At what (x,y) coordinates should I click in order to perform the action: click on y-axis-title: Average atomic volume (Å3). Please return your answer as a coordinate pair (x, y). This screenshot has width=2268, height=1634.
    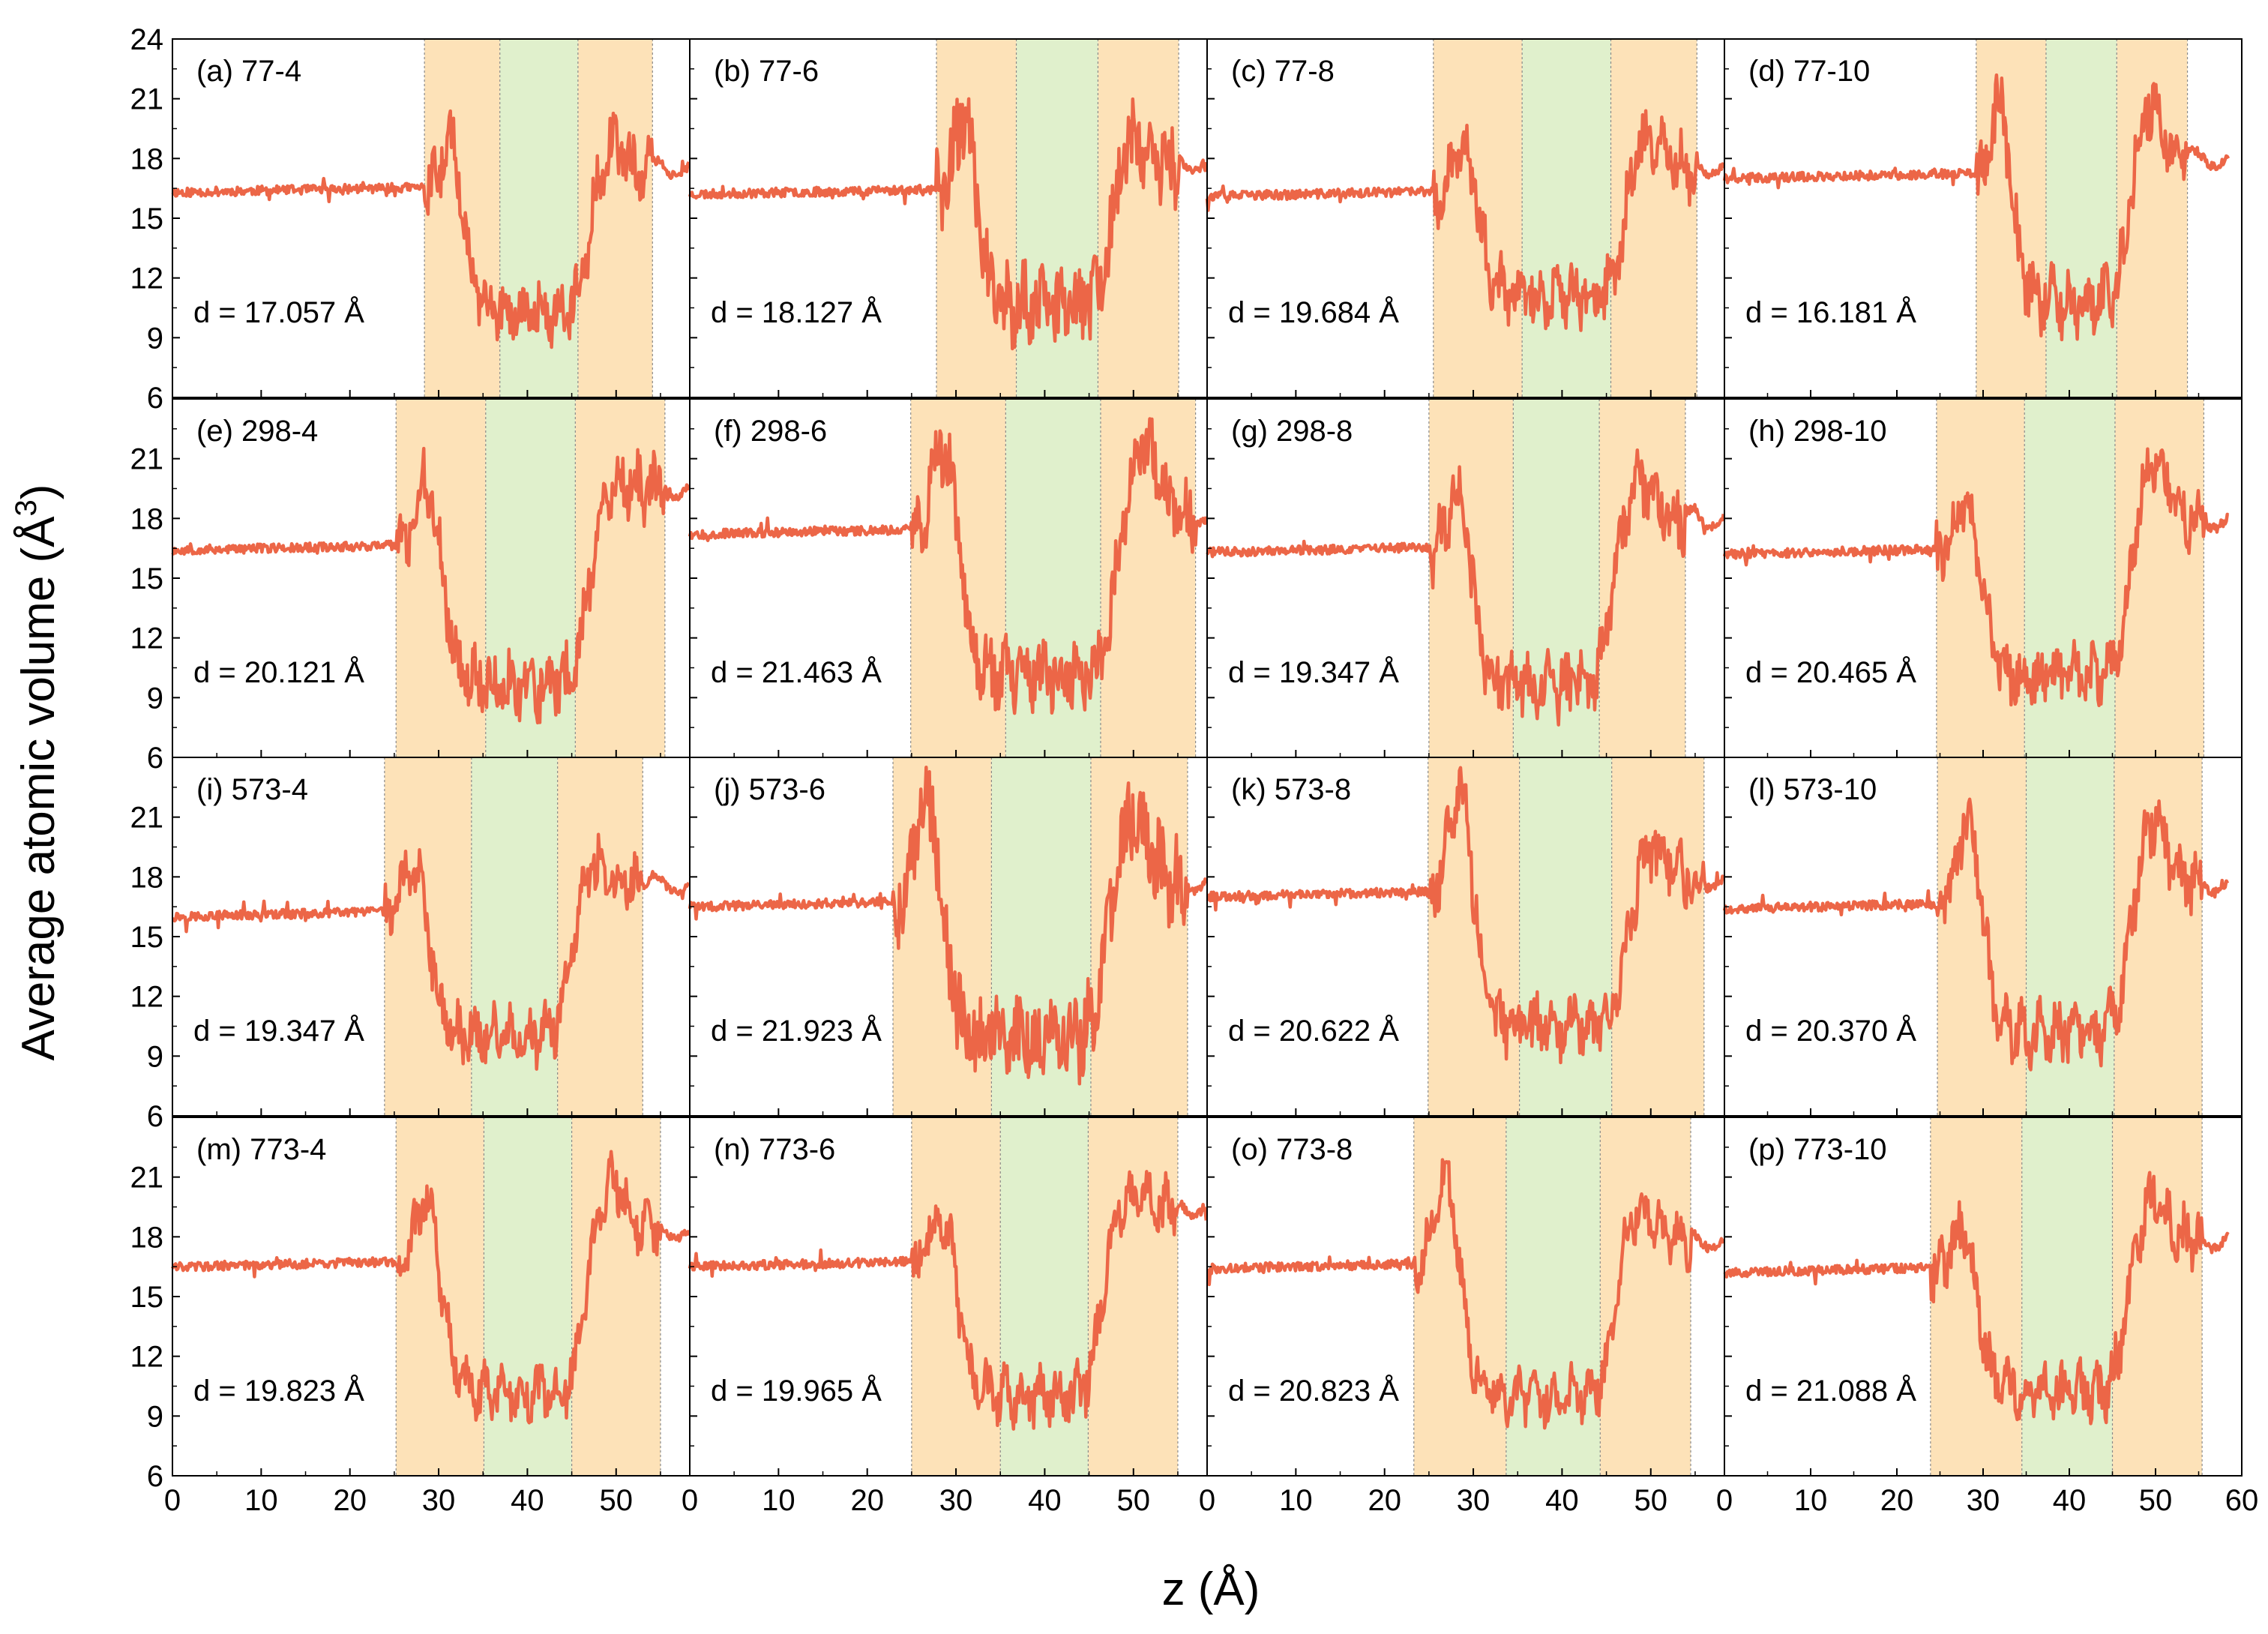
    Looking at the image, I should click on (37, 772).